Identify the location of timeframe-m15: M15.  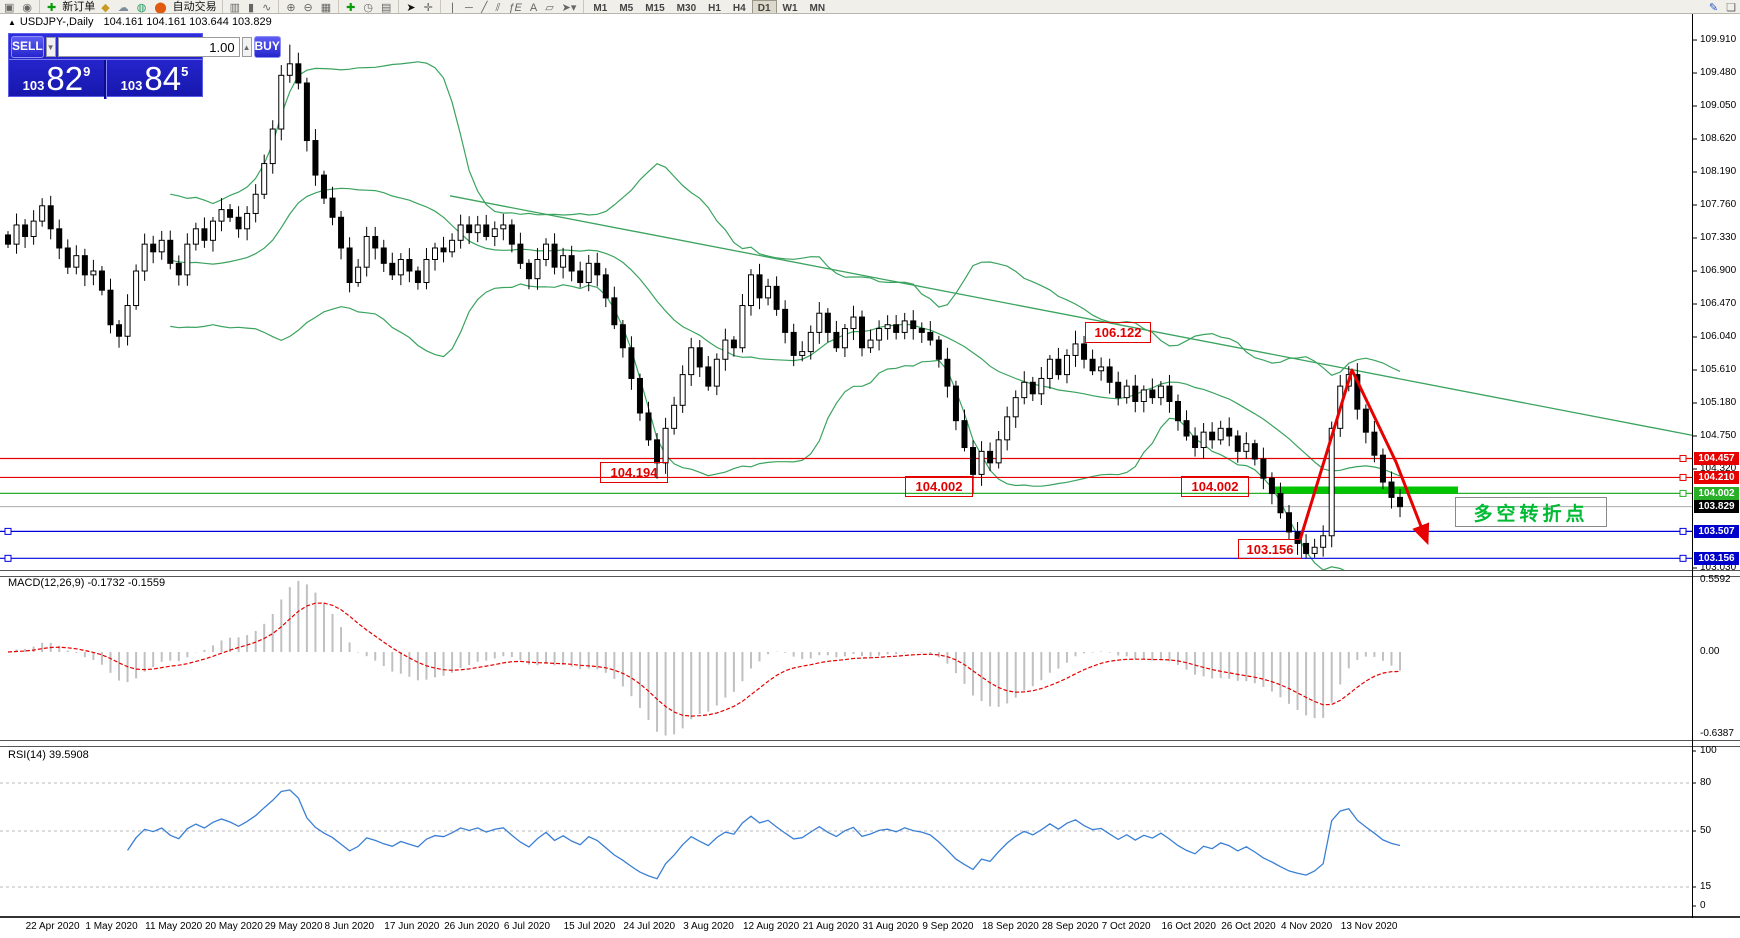
(655, 8).